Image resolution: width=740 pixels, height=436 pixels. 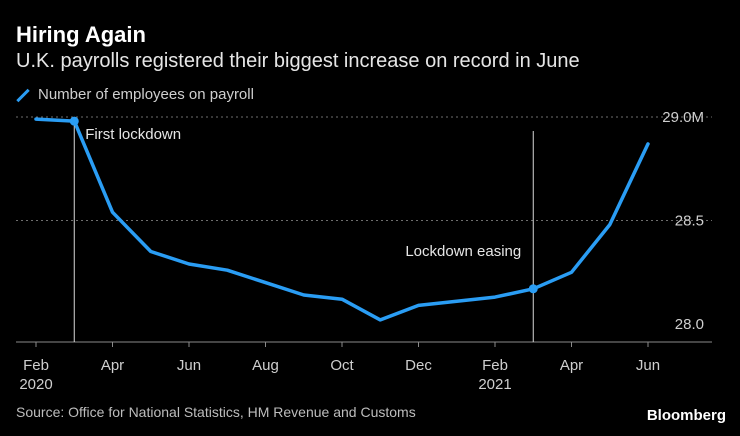 I want to click on x-tick-year-label: 2020, so click(x=35, y=384).